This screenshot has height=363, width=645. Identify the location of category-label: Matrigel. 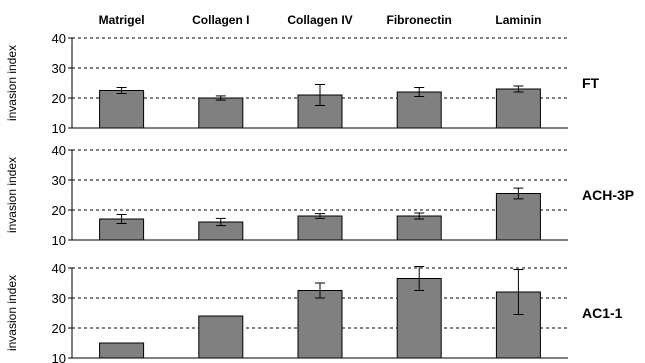
(122, 20).